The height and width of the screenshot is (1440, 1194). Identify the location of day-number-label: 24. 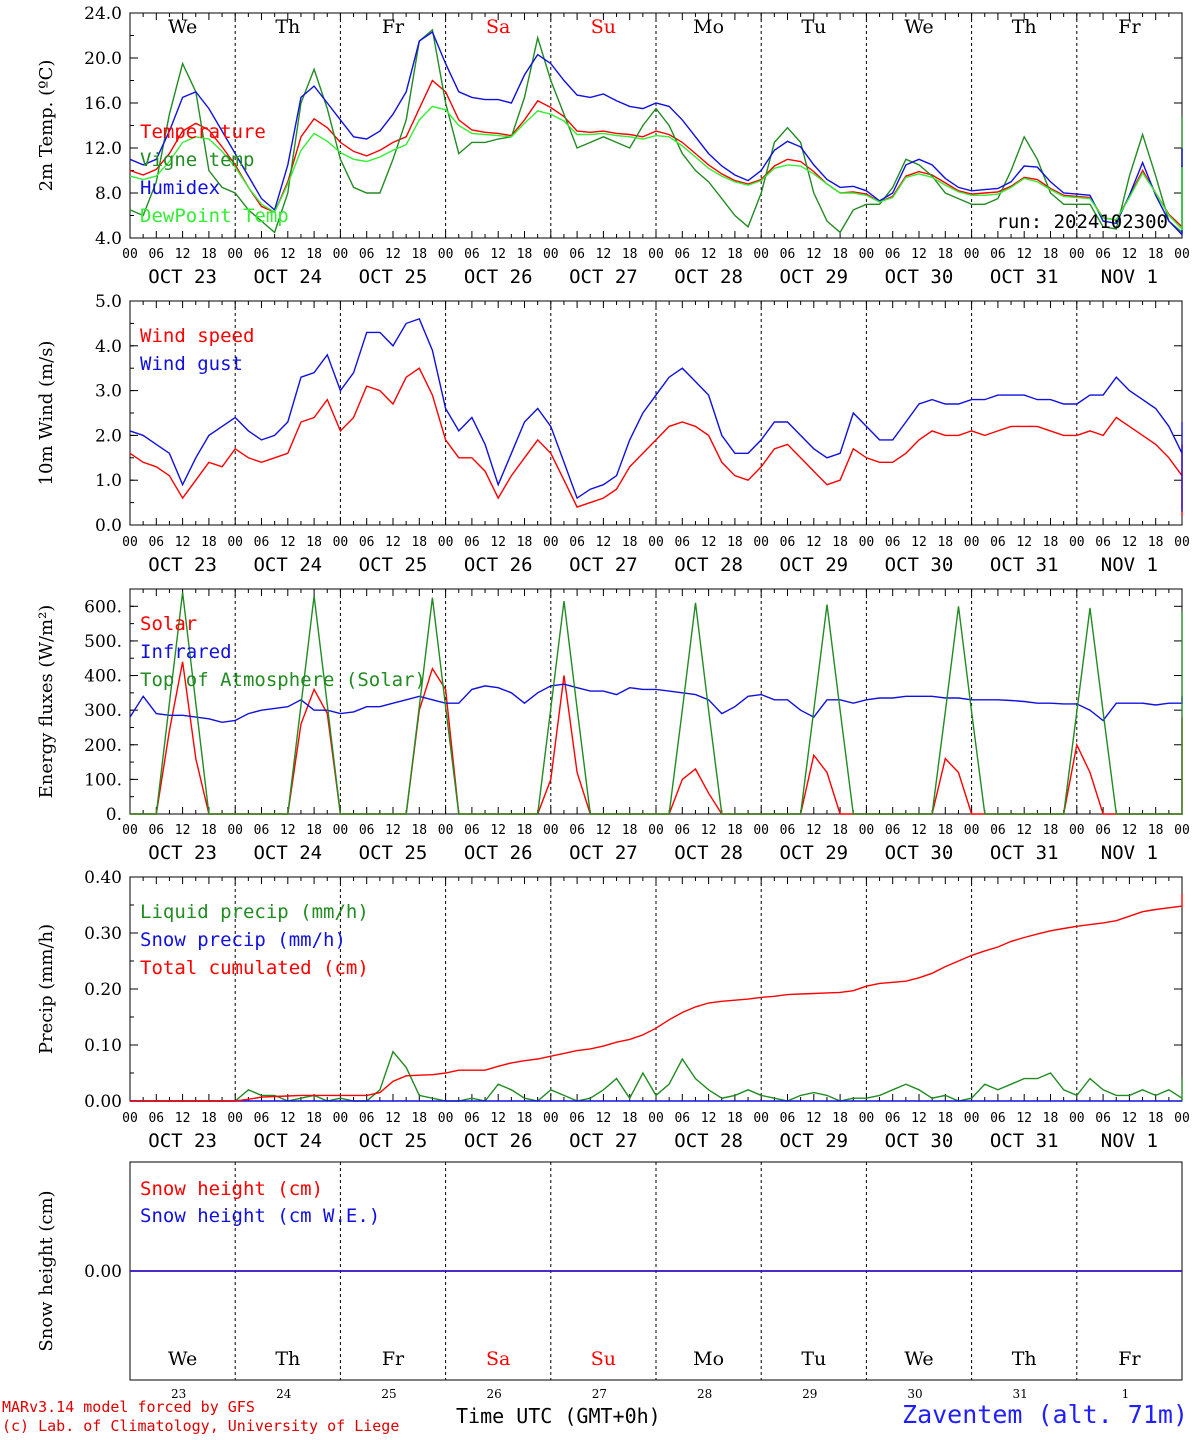
(284, 1393).